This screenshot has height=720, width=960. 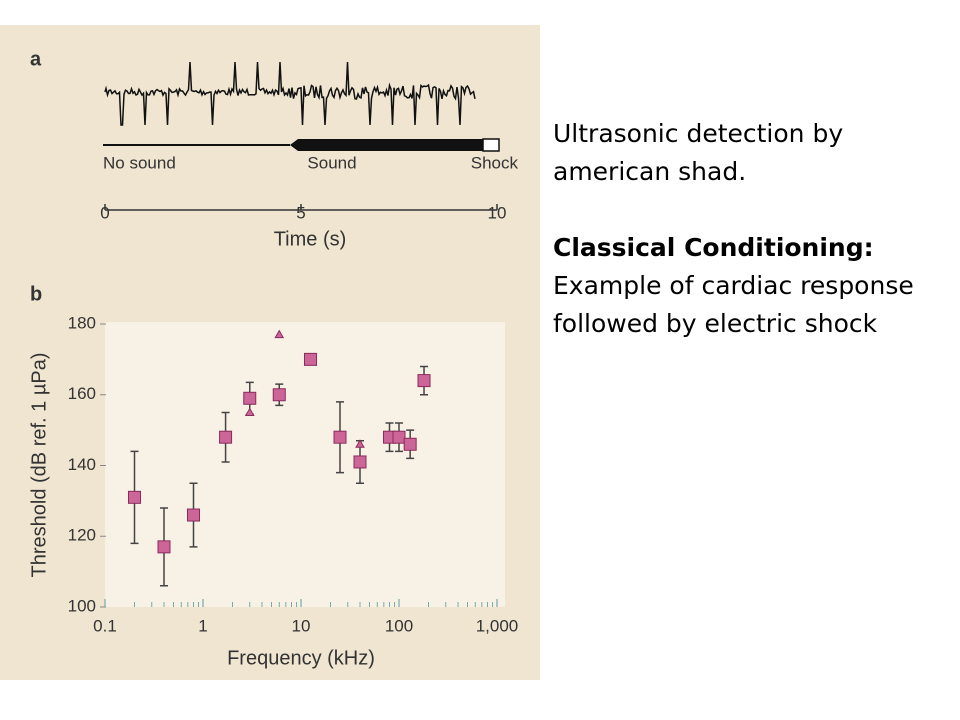 I want to click on x-axis-label: Frequency (kHz), so click(x=301, y=658).